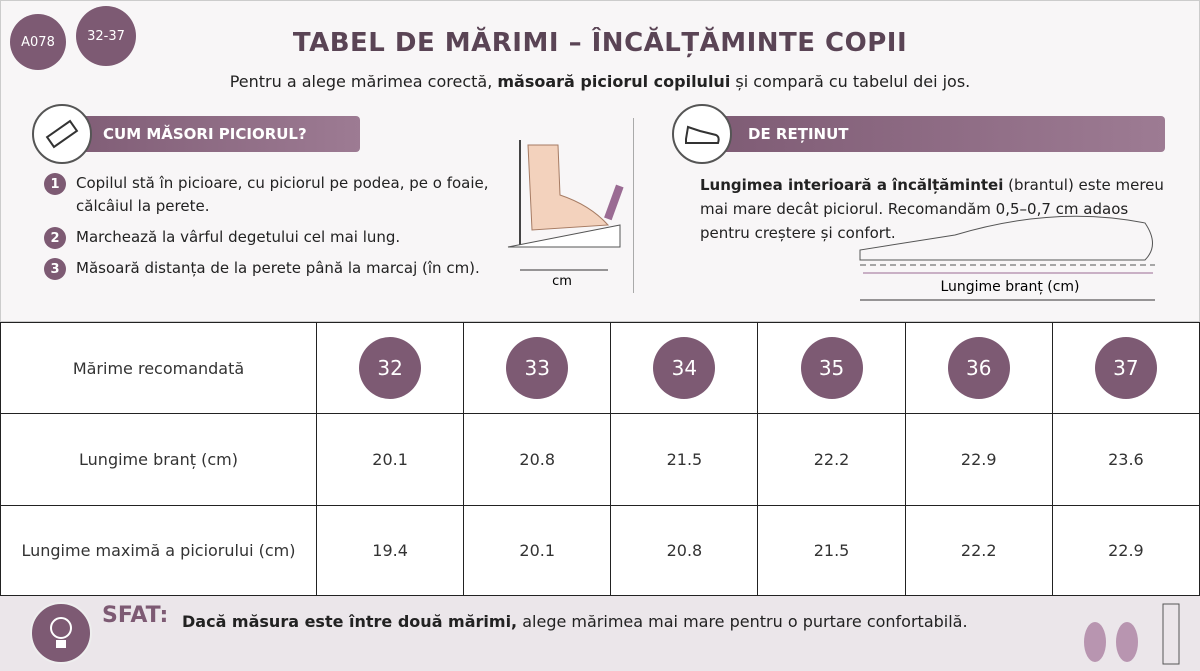  I want to click on shoe, so click(702, 134).